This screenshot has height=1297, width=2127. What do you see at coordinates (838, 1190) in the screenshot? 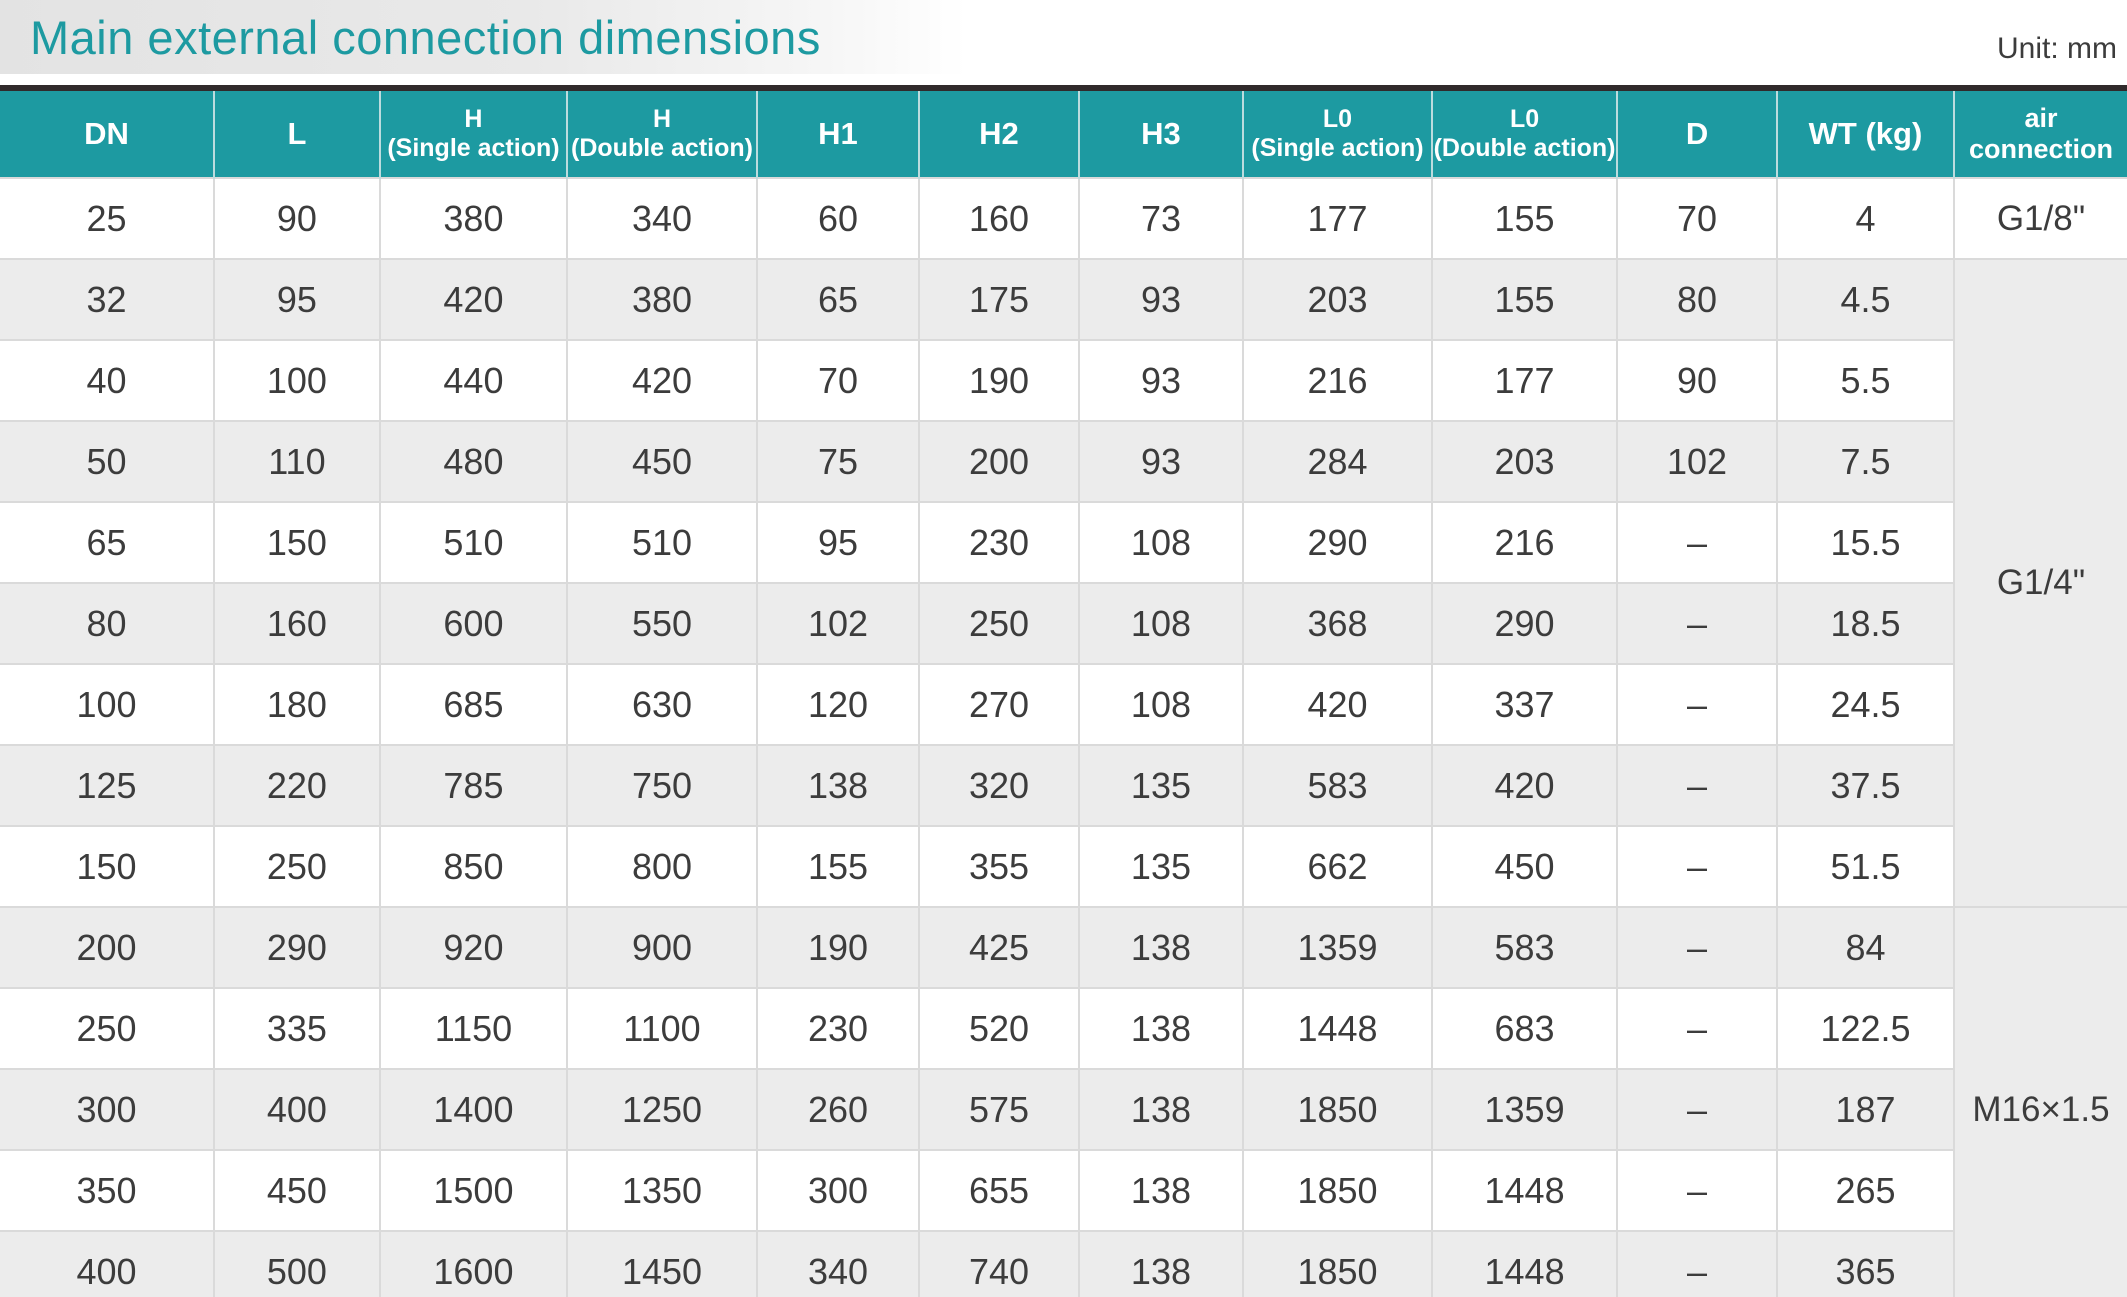
I see `cell-h1: 300` at bounding box center [838, 1190].